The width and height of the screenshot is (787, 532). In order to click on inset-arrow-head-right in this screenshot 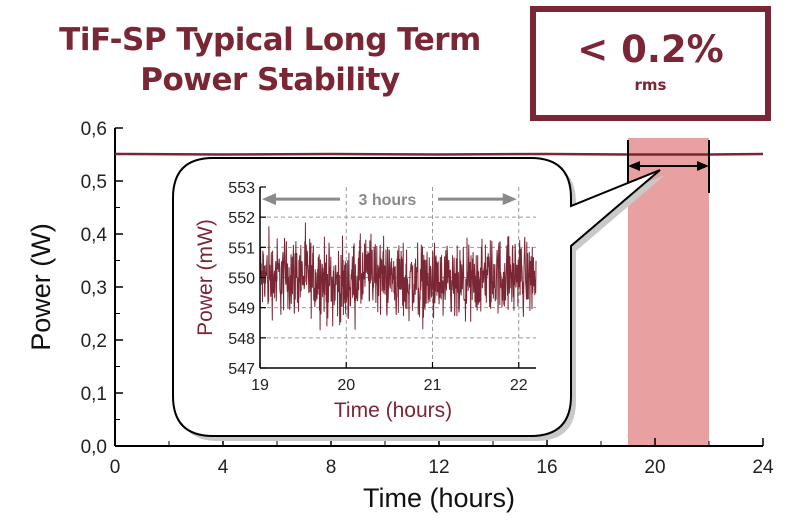, I will do `click(509, 199)`.